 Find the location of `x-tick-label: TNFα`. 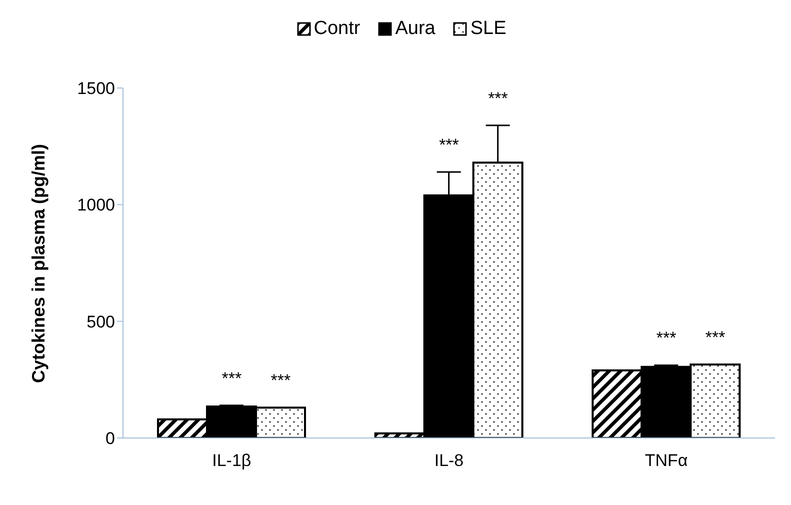

x-tick-label: TNFα is located at coordinates (666, 460).